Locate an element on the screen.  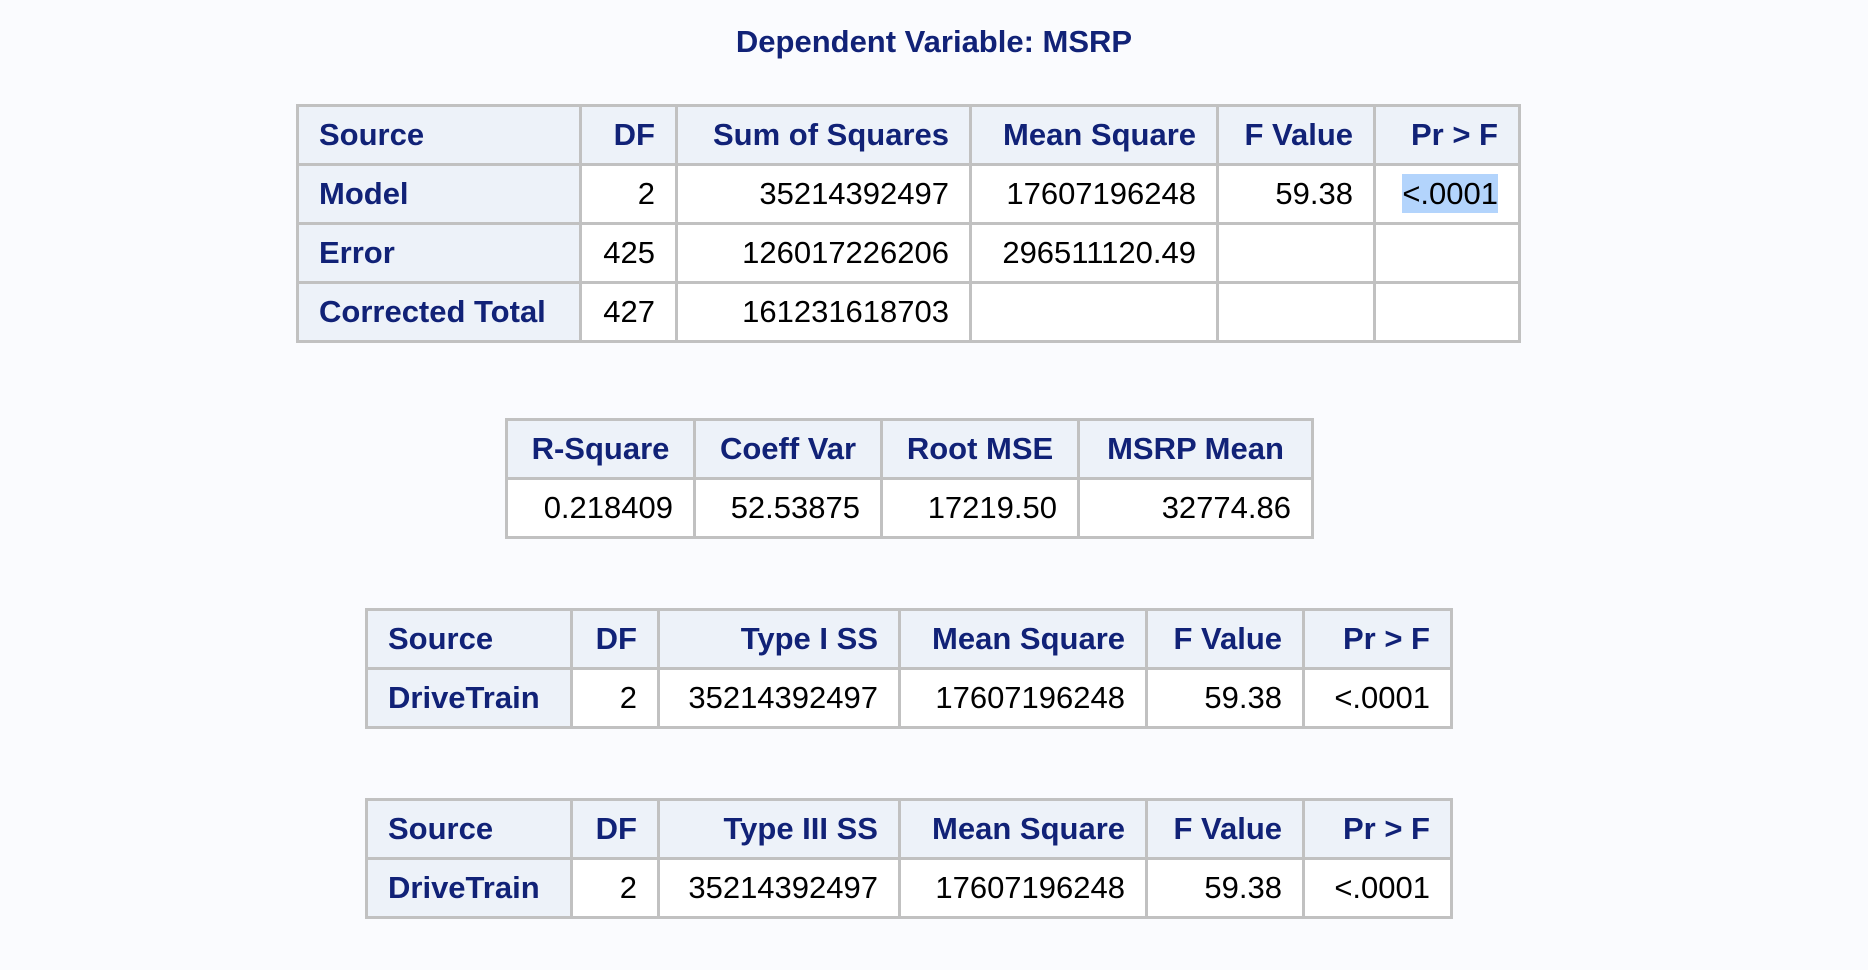
cell-df: 425 is located at coordinates (628, 253).